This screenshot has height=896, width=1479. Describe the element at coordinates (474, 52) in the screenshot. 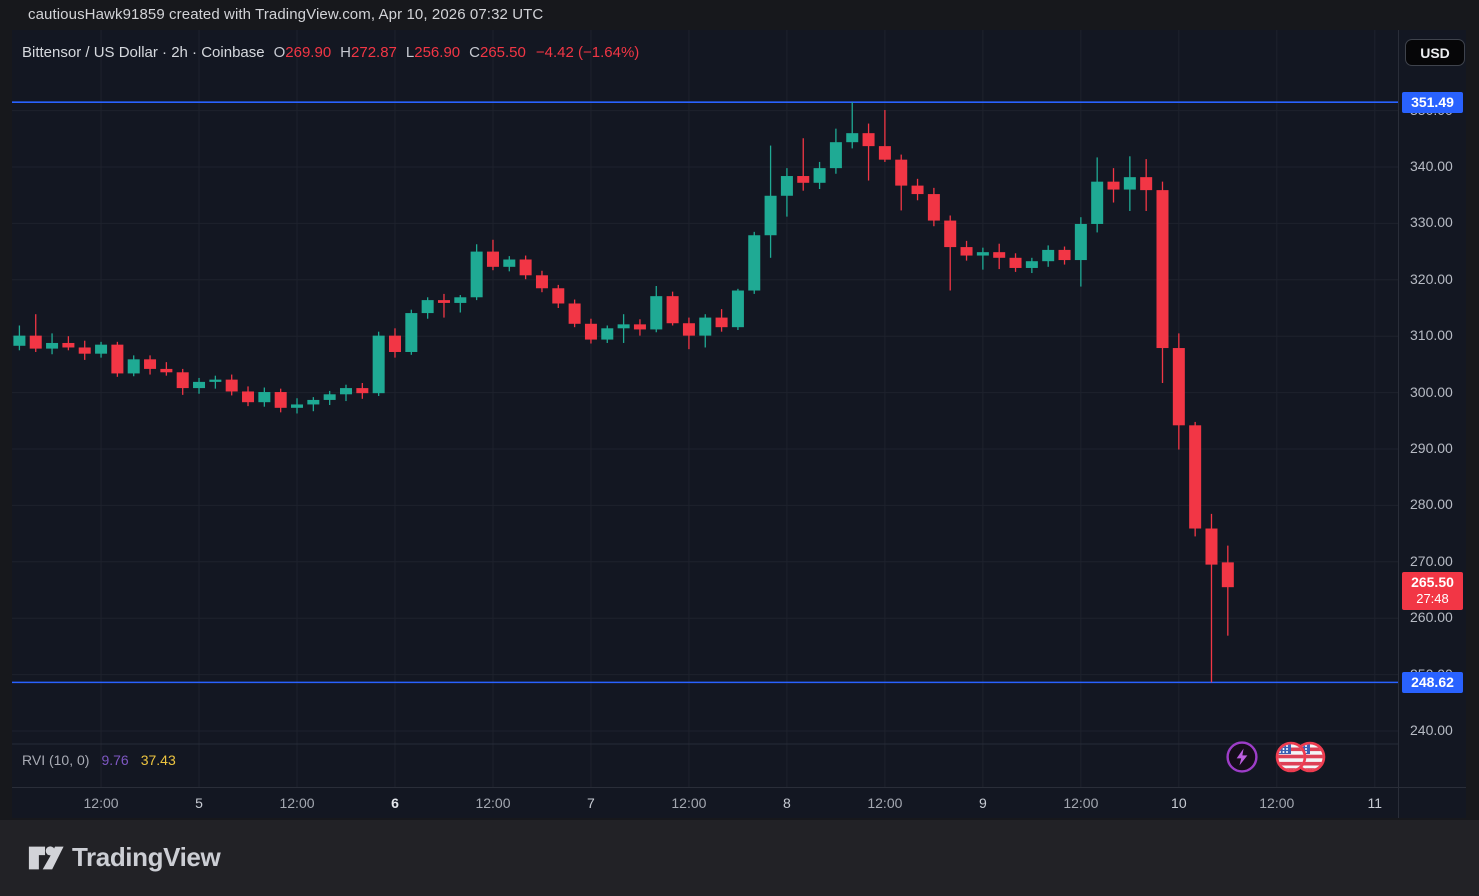

I see `close-label: C` at that location.